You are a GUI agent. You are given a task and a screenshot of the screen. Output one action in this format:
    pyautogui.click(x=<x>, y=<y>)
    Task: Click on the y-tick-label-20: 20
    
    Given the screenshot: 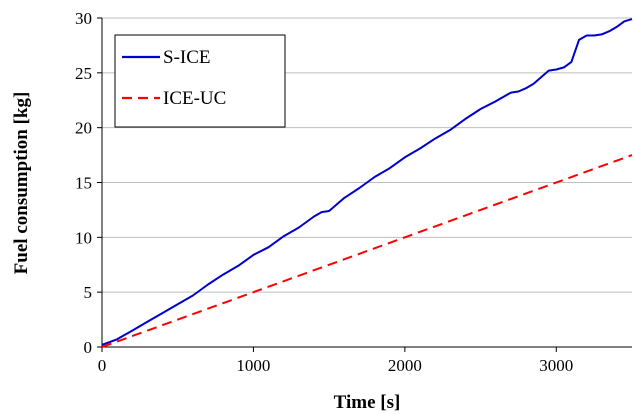 What is the action you would take?
    pyautogui.click(x=83, y=128)
    